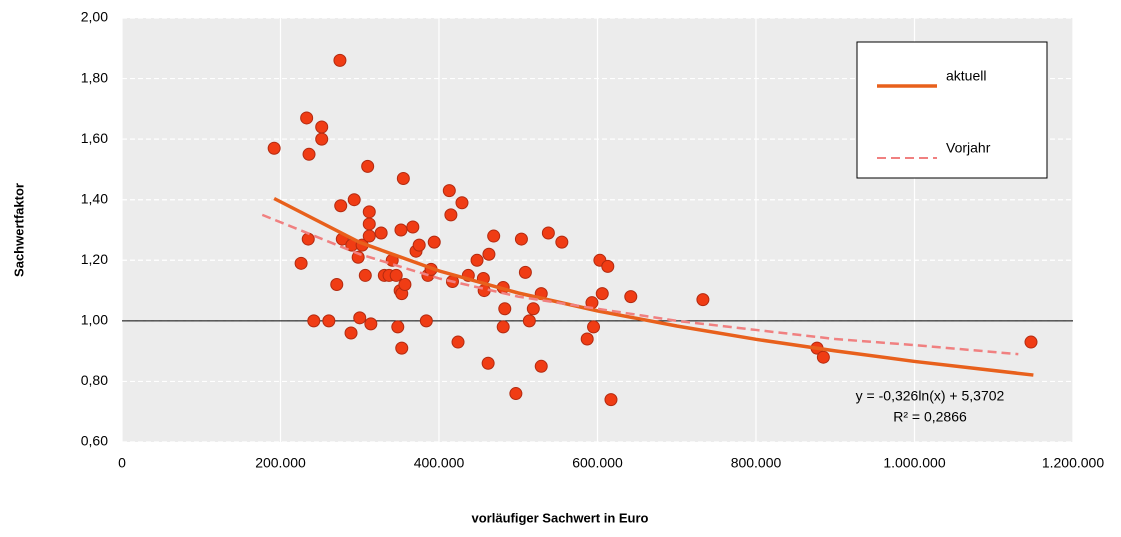 This screenshot has height=537, width=1121. What do you see at coordinates (94, 17) in the screenshot?
I see `y-tick-label: 2,00` at bounding box center [94, 17].